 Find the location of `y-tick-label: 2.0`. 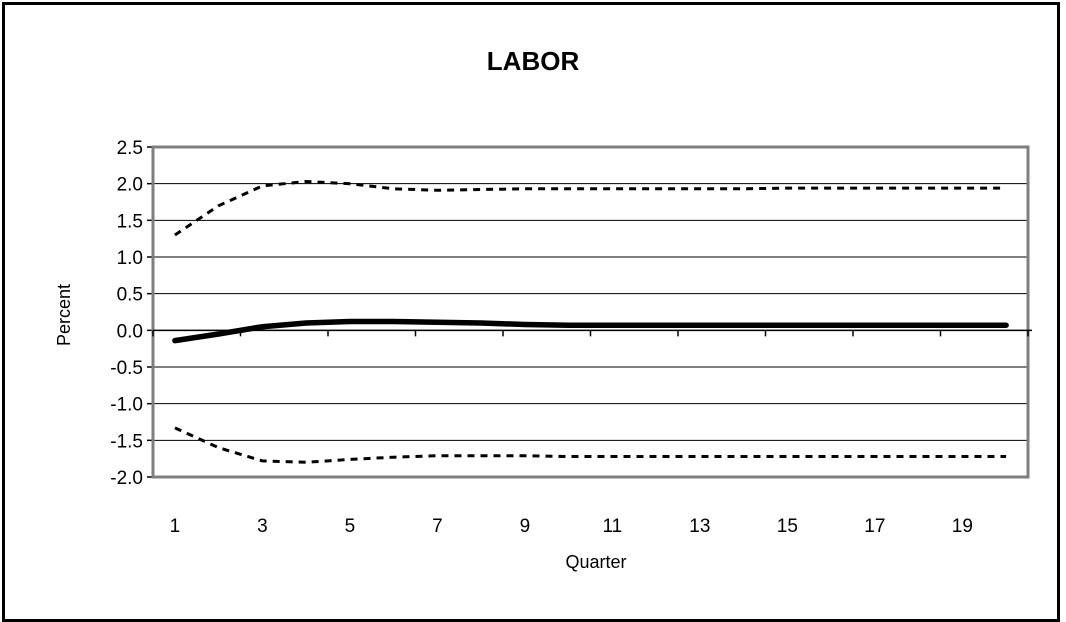

y-tick-label: 2.0 is located at coordinates (130, 185).